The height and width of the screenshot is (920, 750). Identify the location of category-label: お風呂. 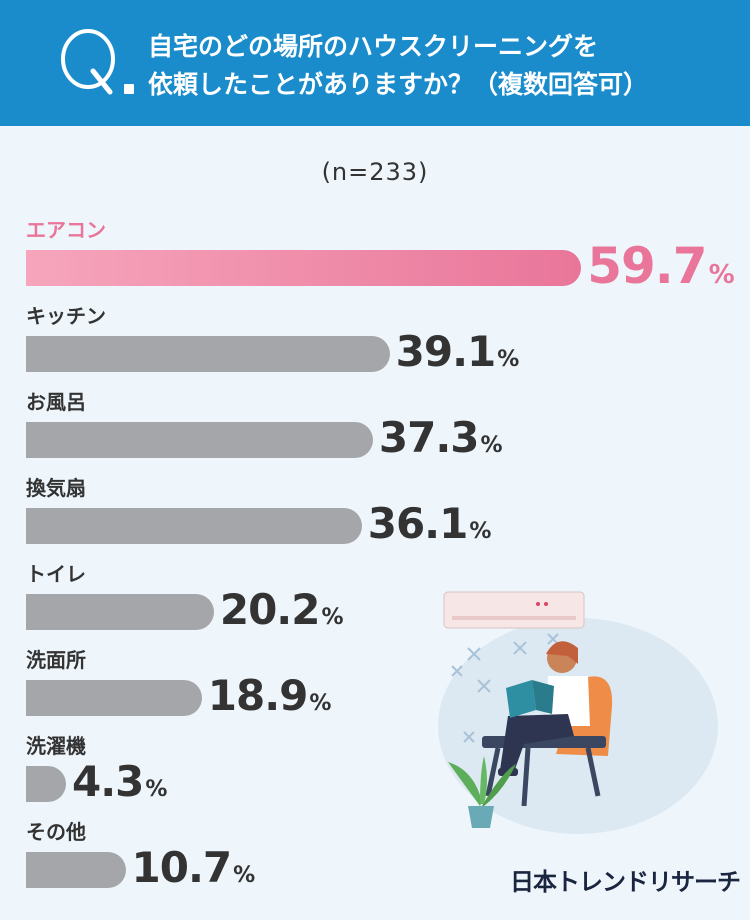
(56, 402).